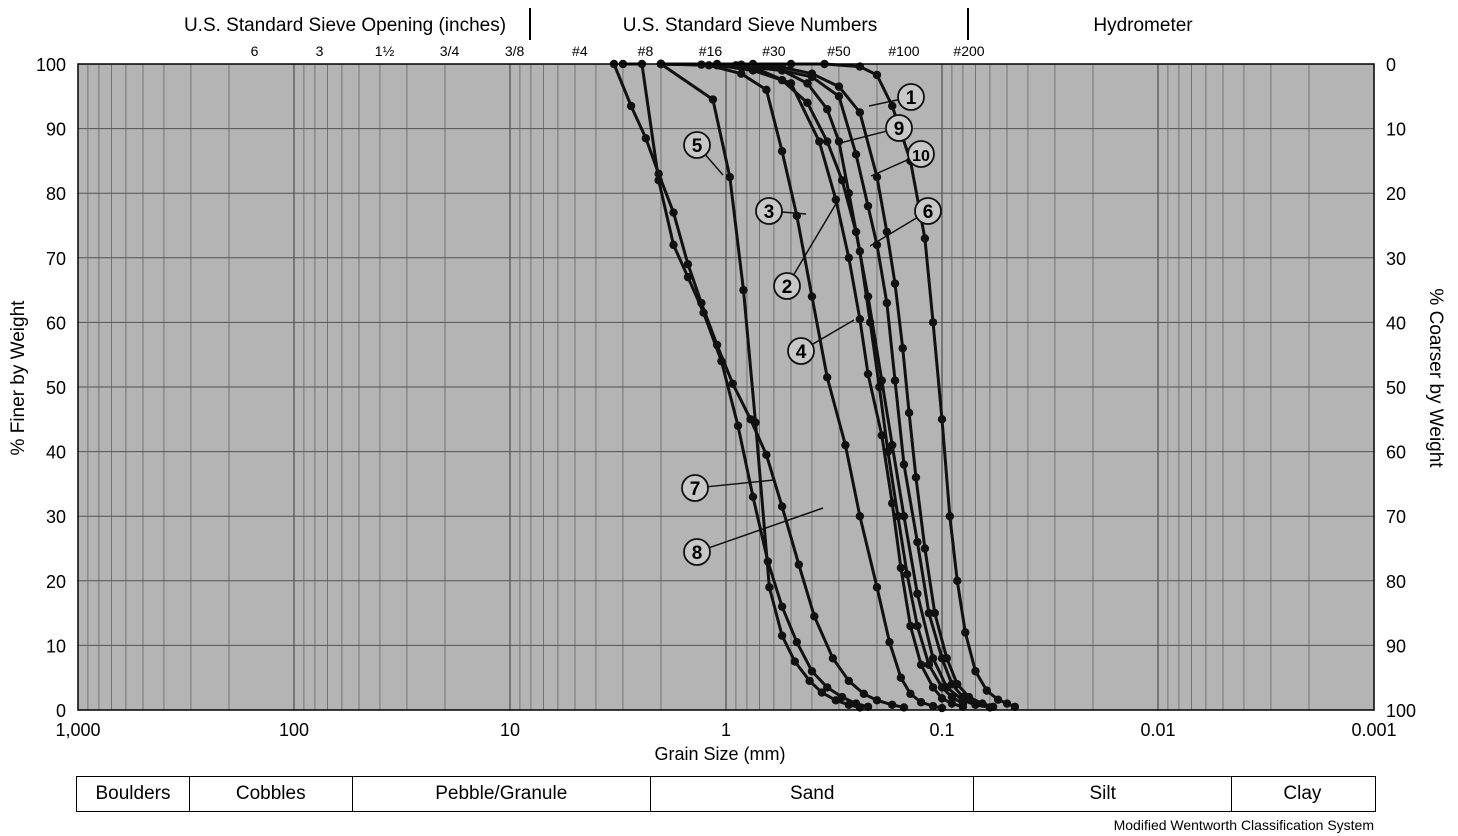 Image resolution: width=1458 pixels, height=836 pixels. Describe the element at coordinates (1396, 323) in the screenshot. I see `y-tick-right: 40` at that location.